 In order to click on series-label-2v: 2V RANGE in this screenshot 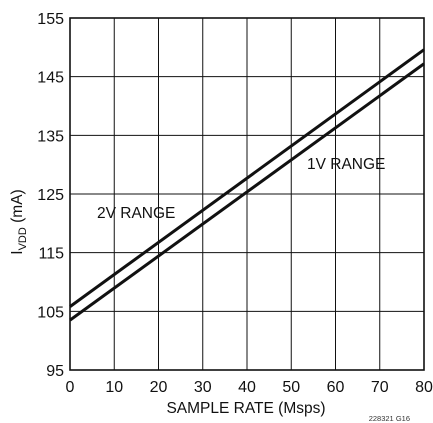, I will do `click(136, 213)`.